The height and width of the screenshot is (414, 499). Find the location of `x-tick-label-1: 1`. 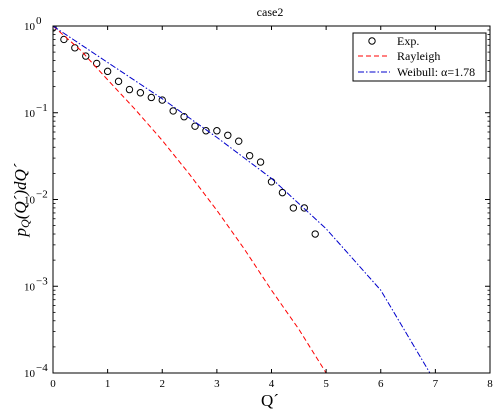

x-tick-label-1: 1 is located at coordinates (108, 384).